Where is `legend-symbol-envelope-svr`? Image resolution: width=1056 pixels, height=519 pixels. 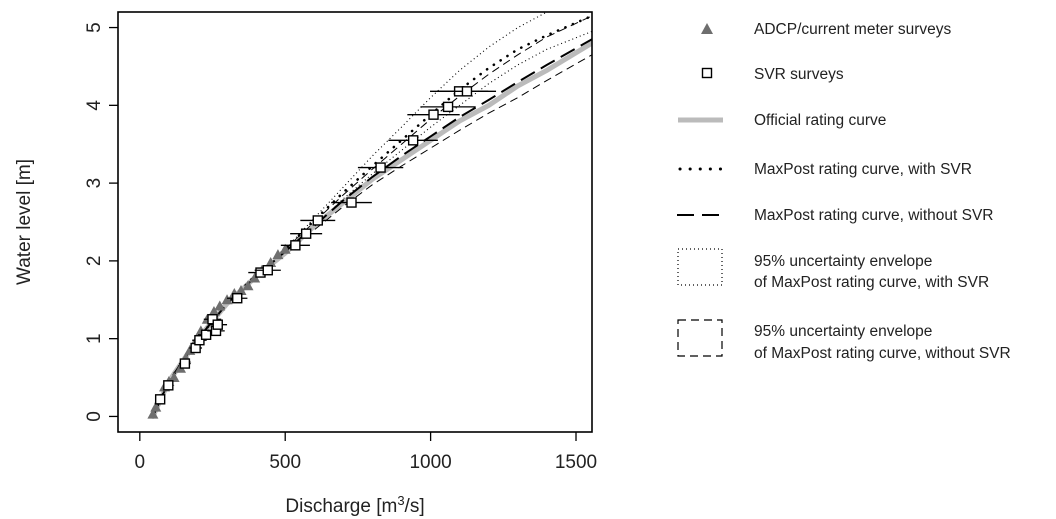
legend-symbol-envelope-svr is located at coordinates (700, 267).